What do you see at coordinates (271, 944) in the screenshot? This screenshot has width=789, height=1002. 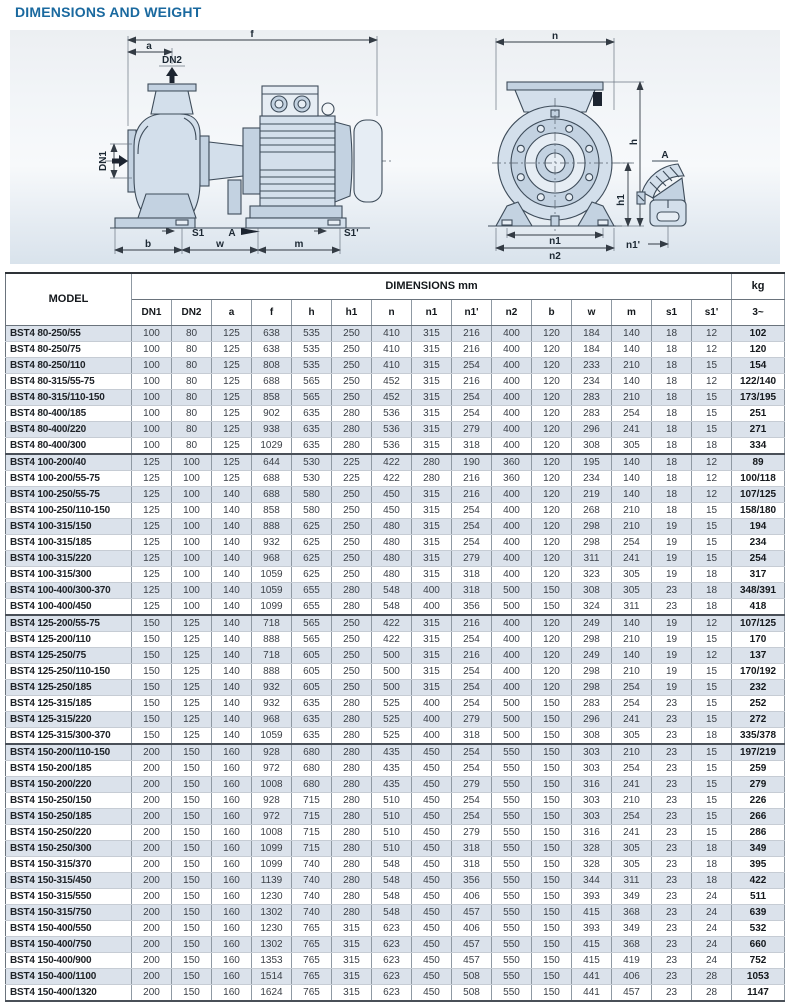 I see `dim-cell: 1302` at bounding box center [271, 944].